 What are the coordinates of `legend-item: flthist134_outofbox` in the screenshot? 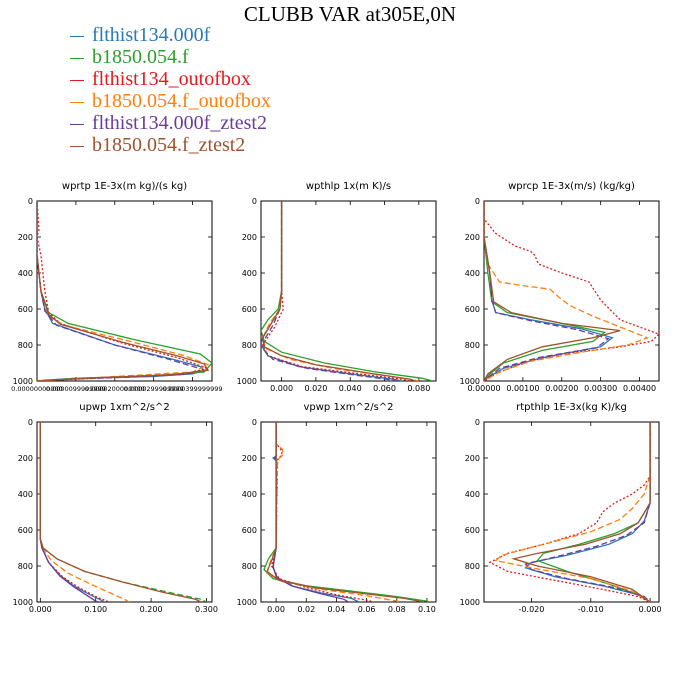 It's located at (170, 79).